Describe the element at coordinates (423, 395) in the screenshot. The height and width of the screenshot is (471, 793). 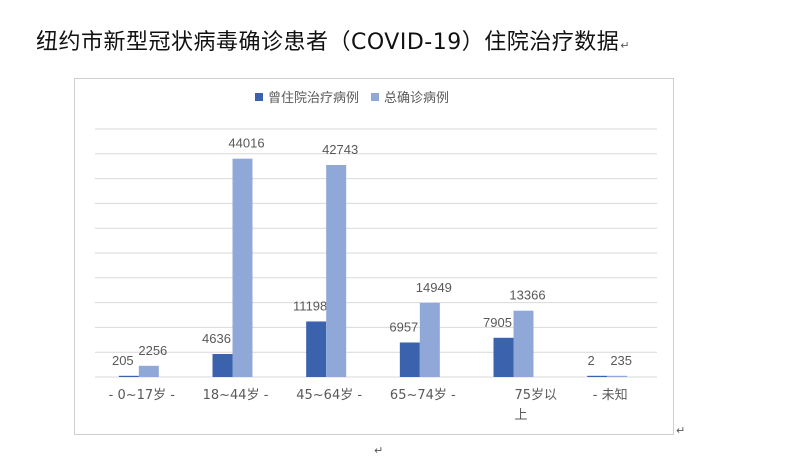
I see `x-tick-label: 65~74岁 -` at that location.